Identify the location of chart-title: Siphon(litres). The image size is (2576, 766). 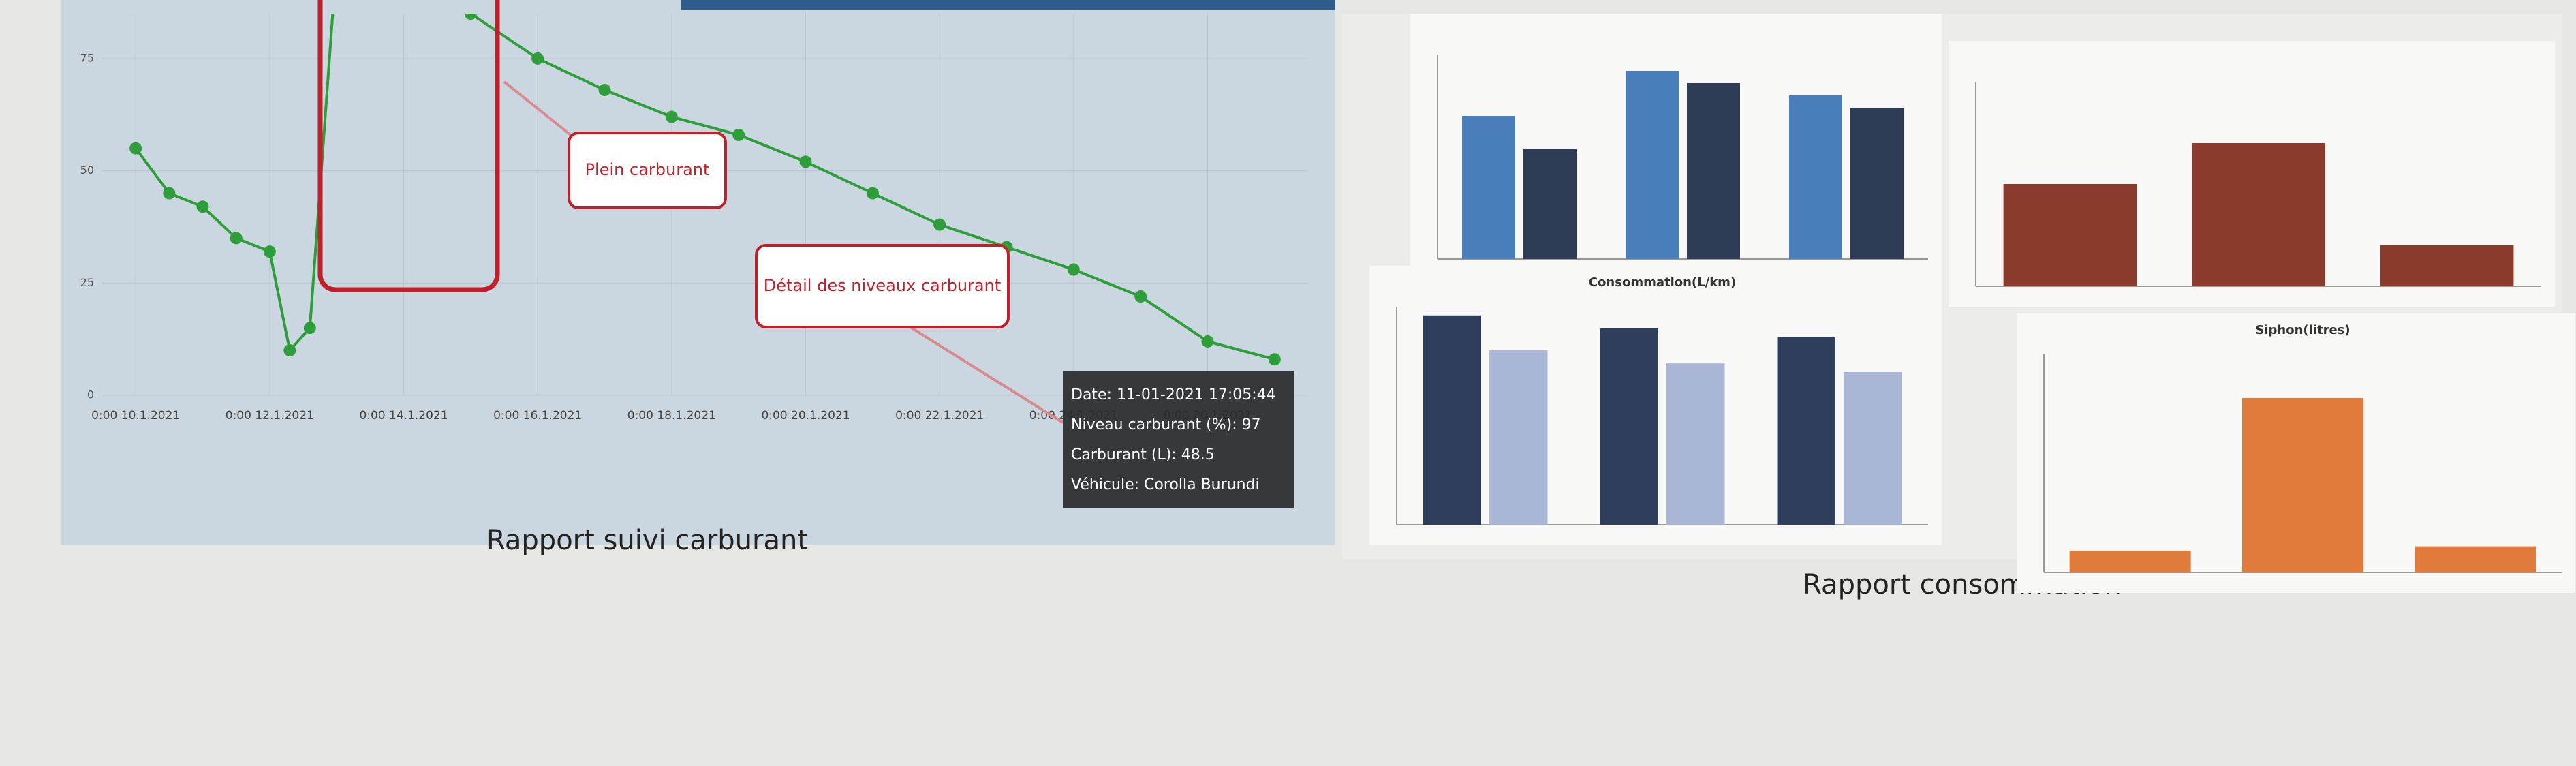
(2302, 330).